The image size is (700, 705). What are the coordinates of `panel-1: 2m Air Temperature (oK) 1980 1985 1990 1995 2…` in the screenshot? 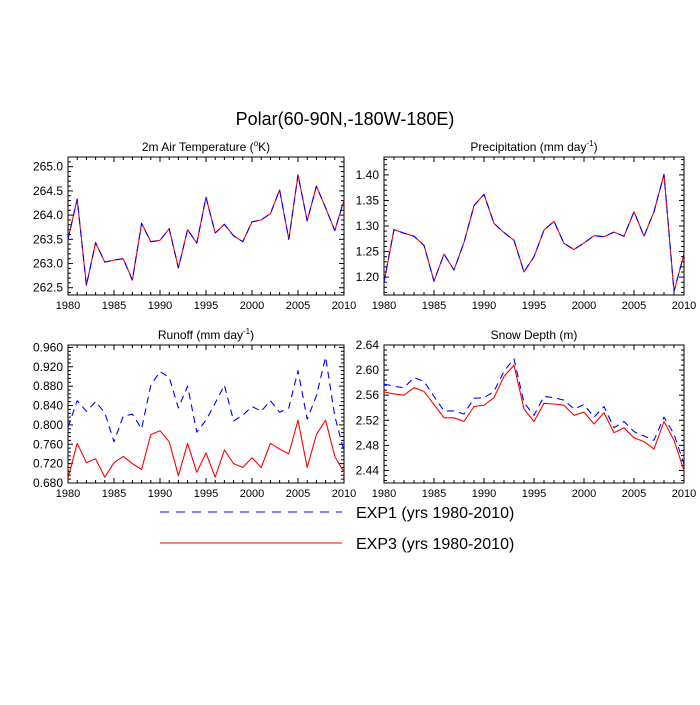 It's located at (194, 225).